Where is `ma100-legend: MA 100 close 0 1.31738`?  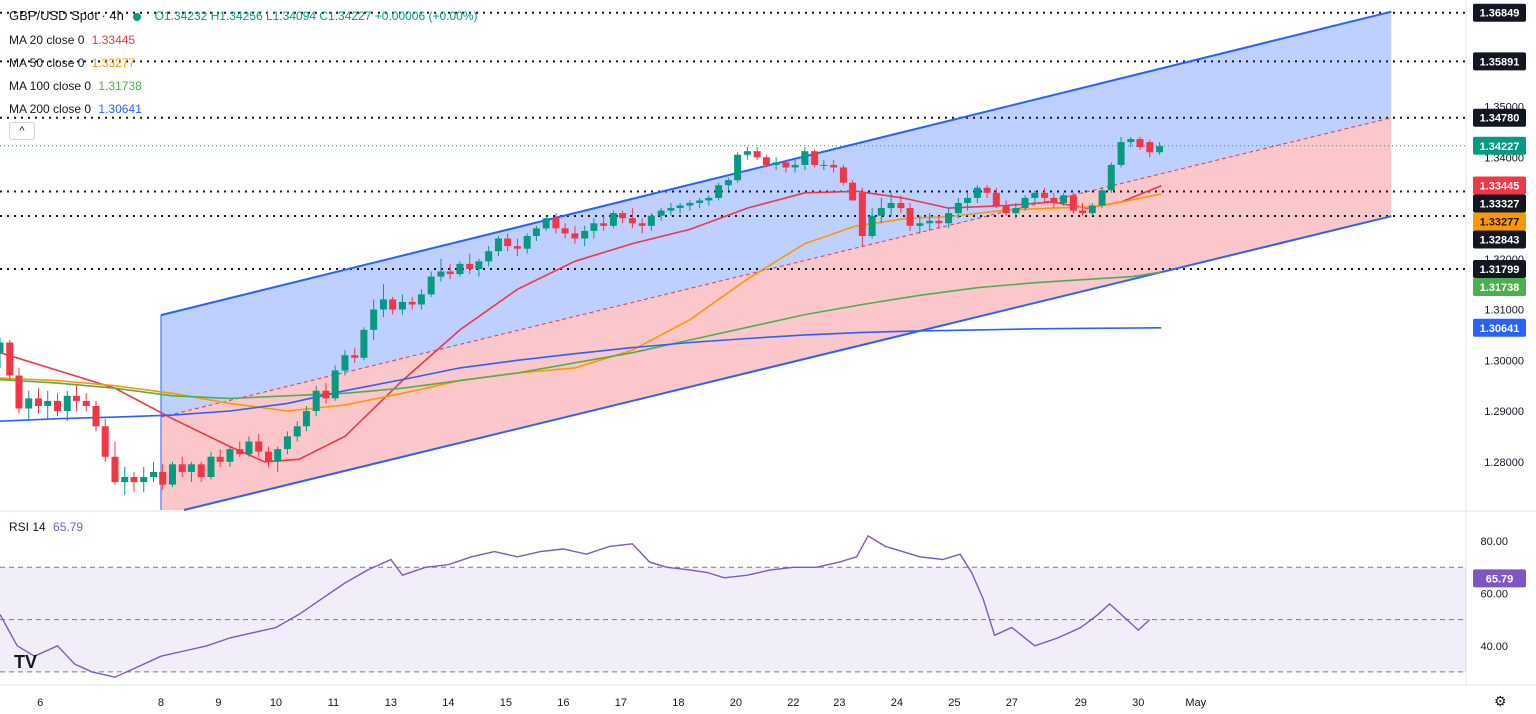
ma100-legend: MA 100 close 0 1.31738 is located at coordinates (75, 86).